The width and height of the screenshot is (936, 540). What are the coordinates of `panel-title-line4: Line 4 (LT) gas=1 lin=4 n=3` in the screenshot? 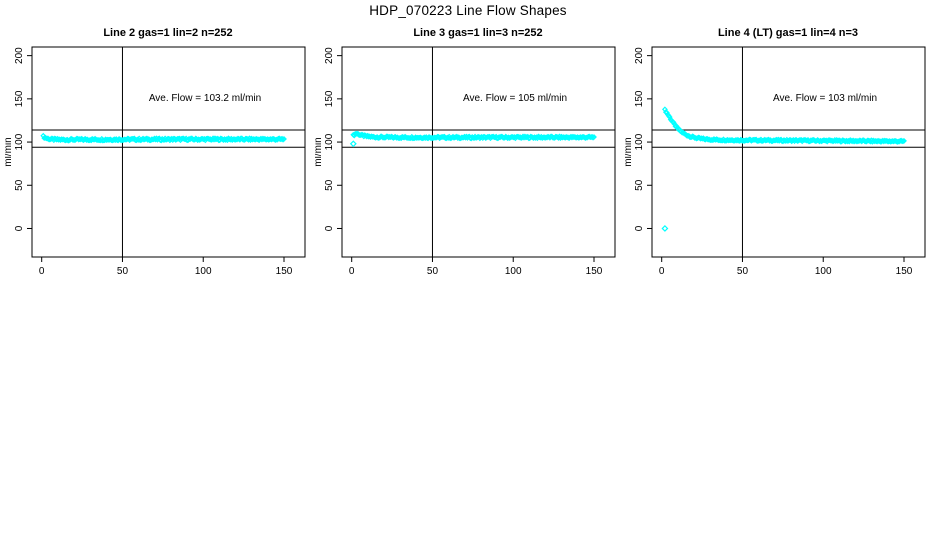 It's located at (788, 33).